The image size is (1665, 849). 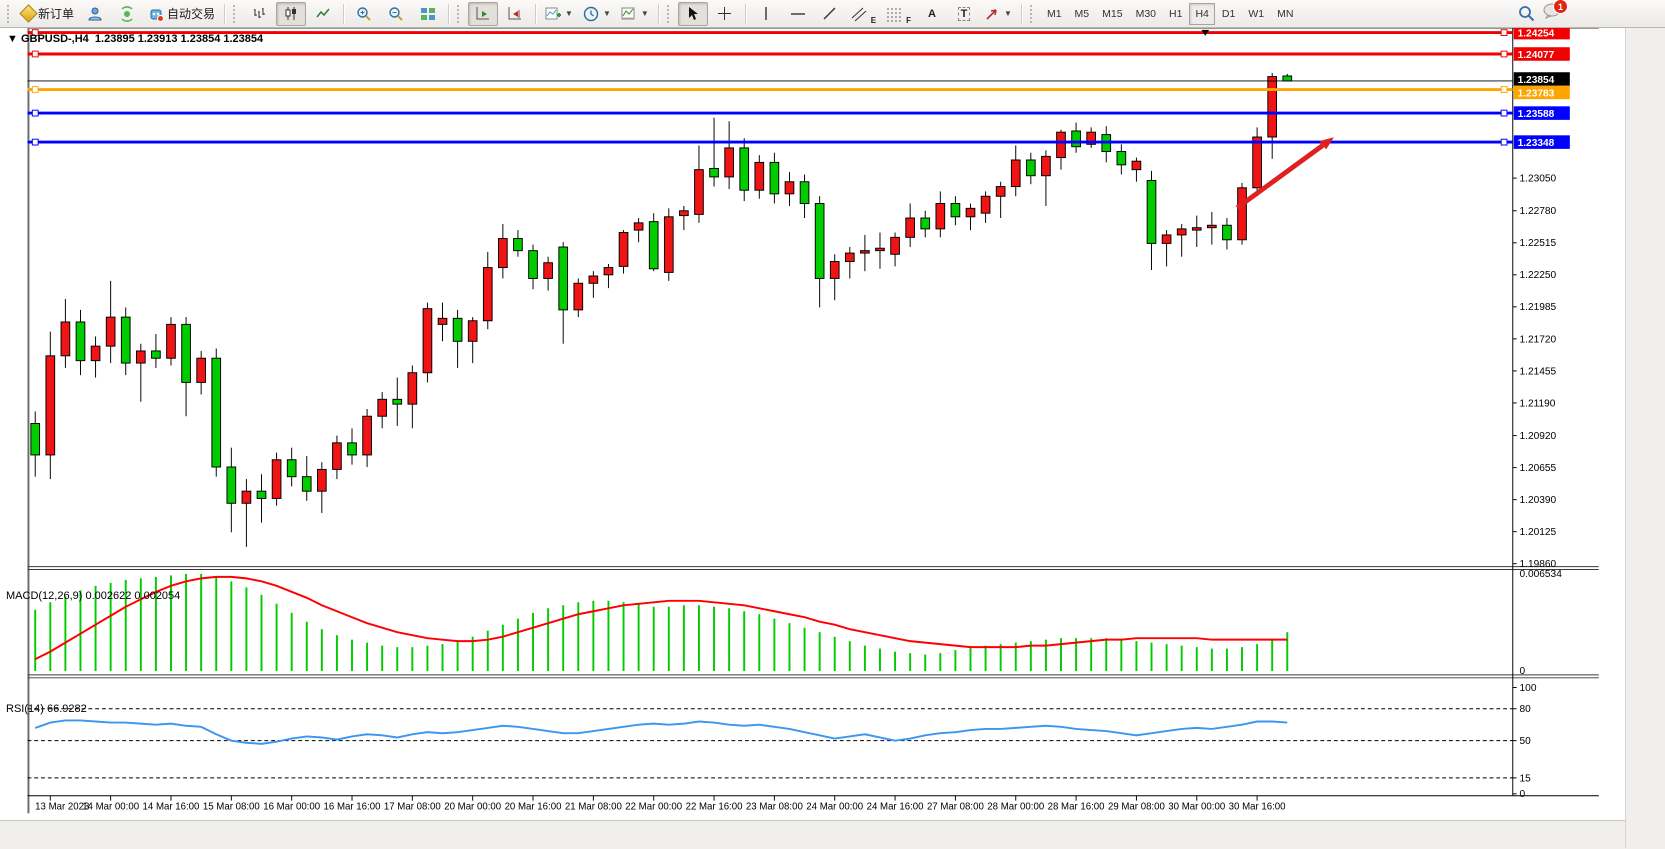 What do you see at coordinates (1526, 13) in the screenshot?
I see `search-icon` at bounding box center [1526, 13].